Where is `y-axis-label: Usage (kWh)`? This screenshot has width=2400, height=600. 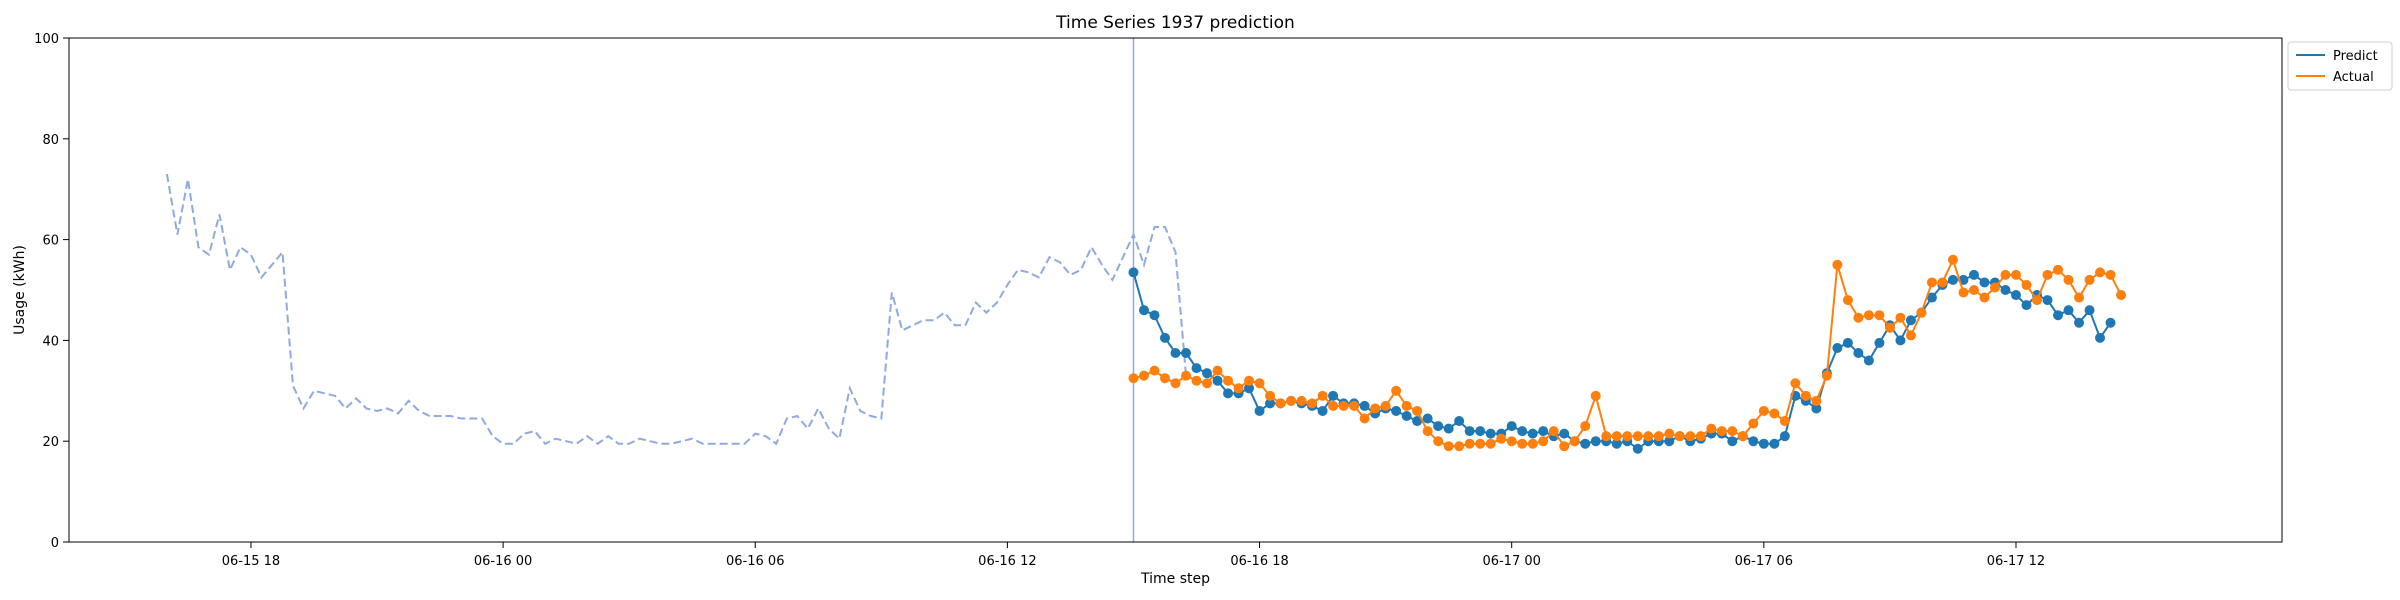 y-axis-label: Usage (kWh) is located at coordinates (20, 290).